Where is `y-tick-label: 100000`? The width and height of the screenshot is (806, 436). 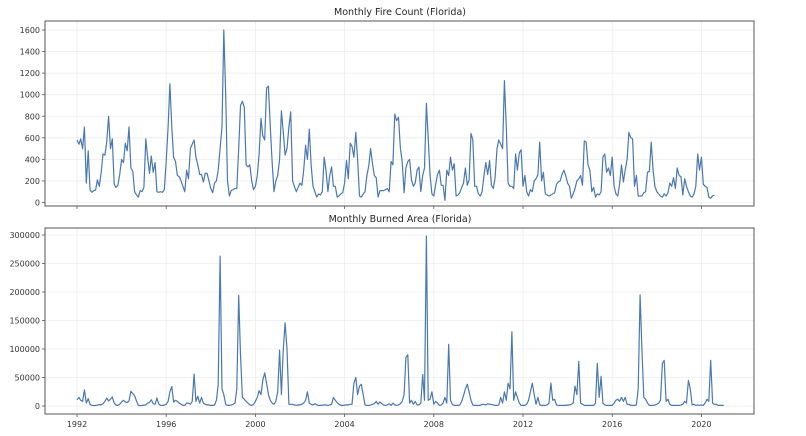 y-tick-label: 100000 is located at coordinates (24, 349).